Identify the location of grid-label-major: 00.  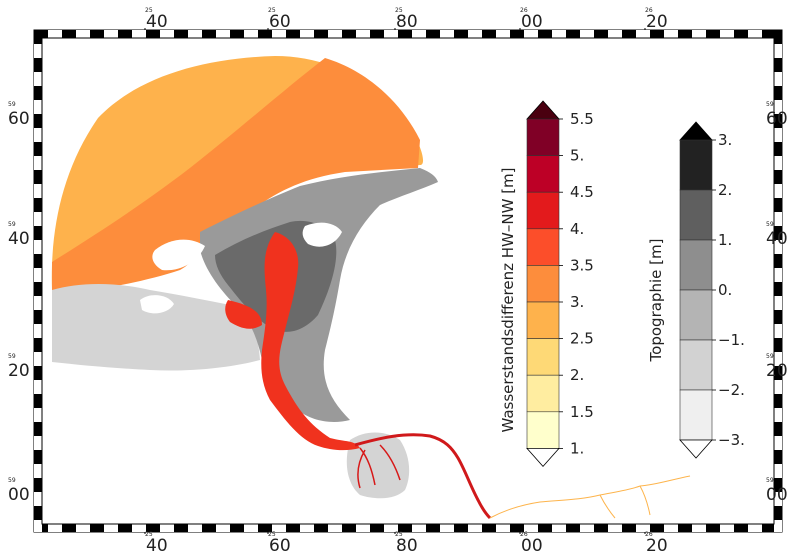
(19, 495).